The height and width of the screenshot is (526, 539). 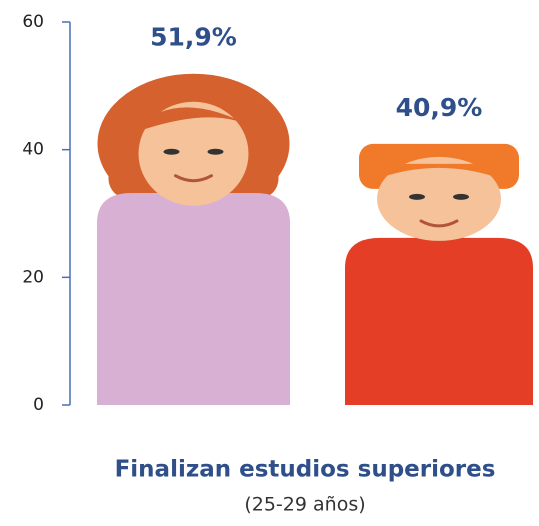 I want to click on x-axis-note: (25-29 años), so click(x=304, y=505).